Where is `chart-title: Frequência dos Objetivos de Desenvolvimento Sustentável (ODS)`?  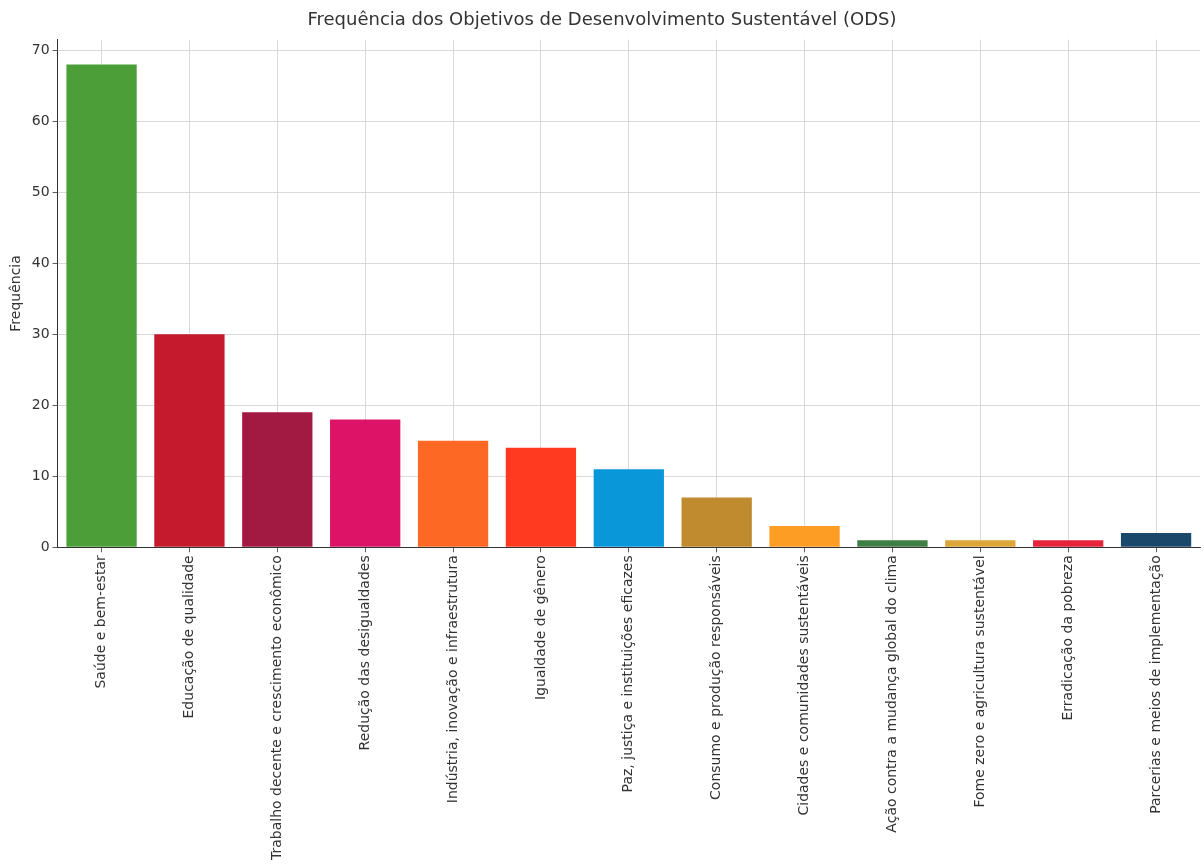
chart-title: Frequência dos Objetivos de Desenvolvimento Sustentável (ODS) is located at coordinates (602, 19).